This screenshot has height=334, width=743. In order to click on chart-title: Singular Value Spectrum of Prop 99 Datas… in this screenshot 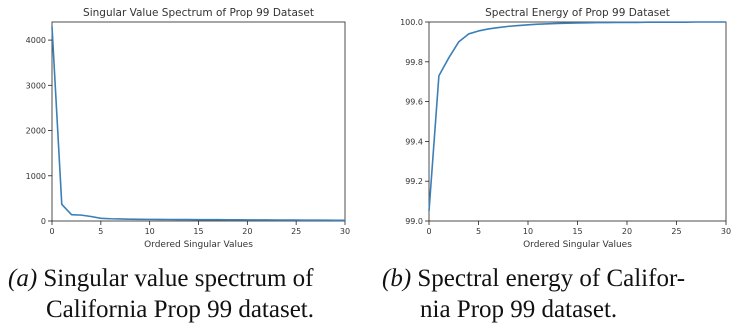, I will do `click(198, 13)`.